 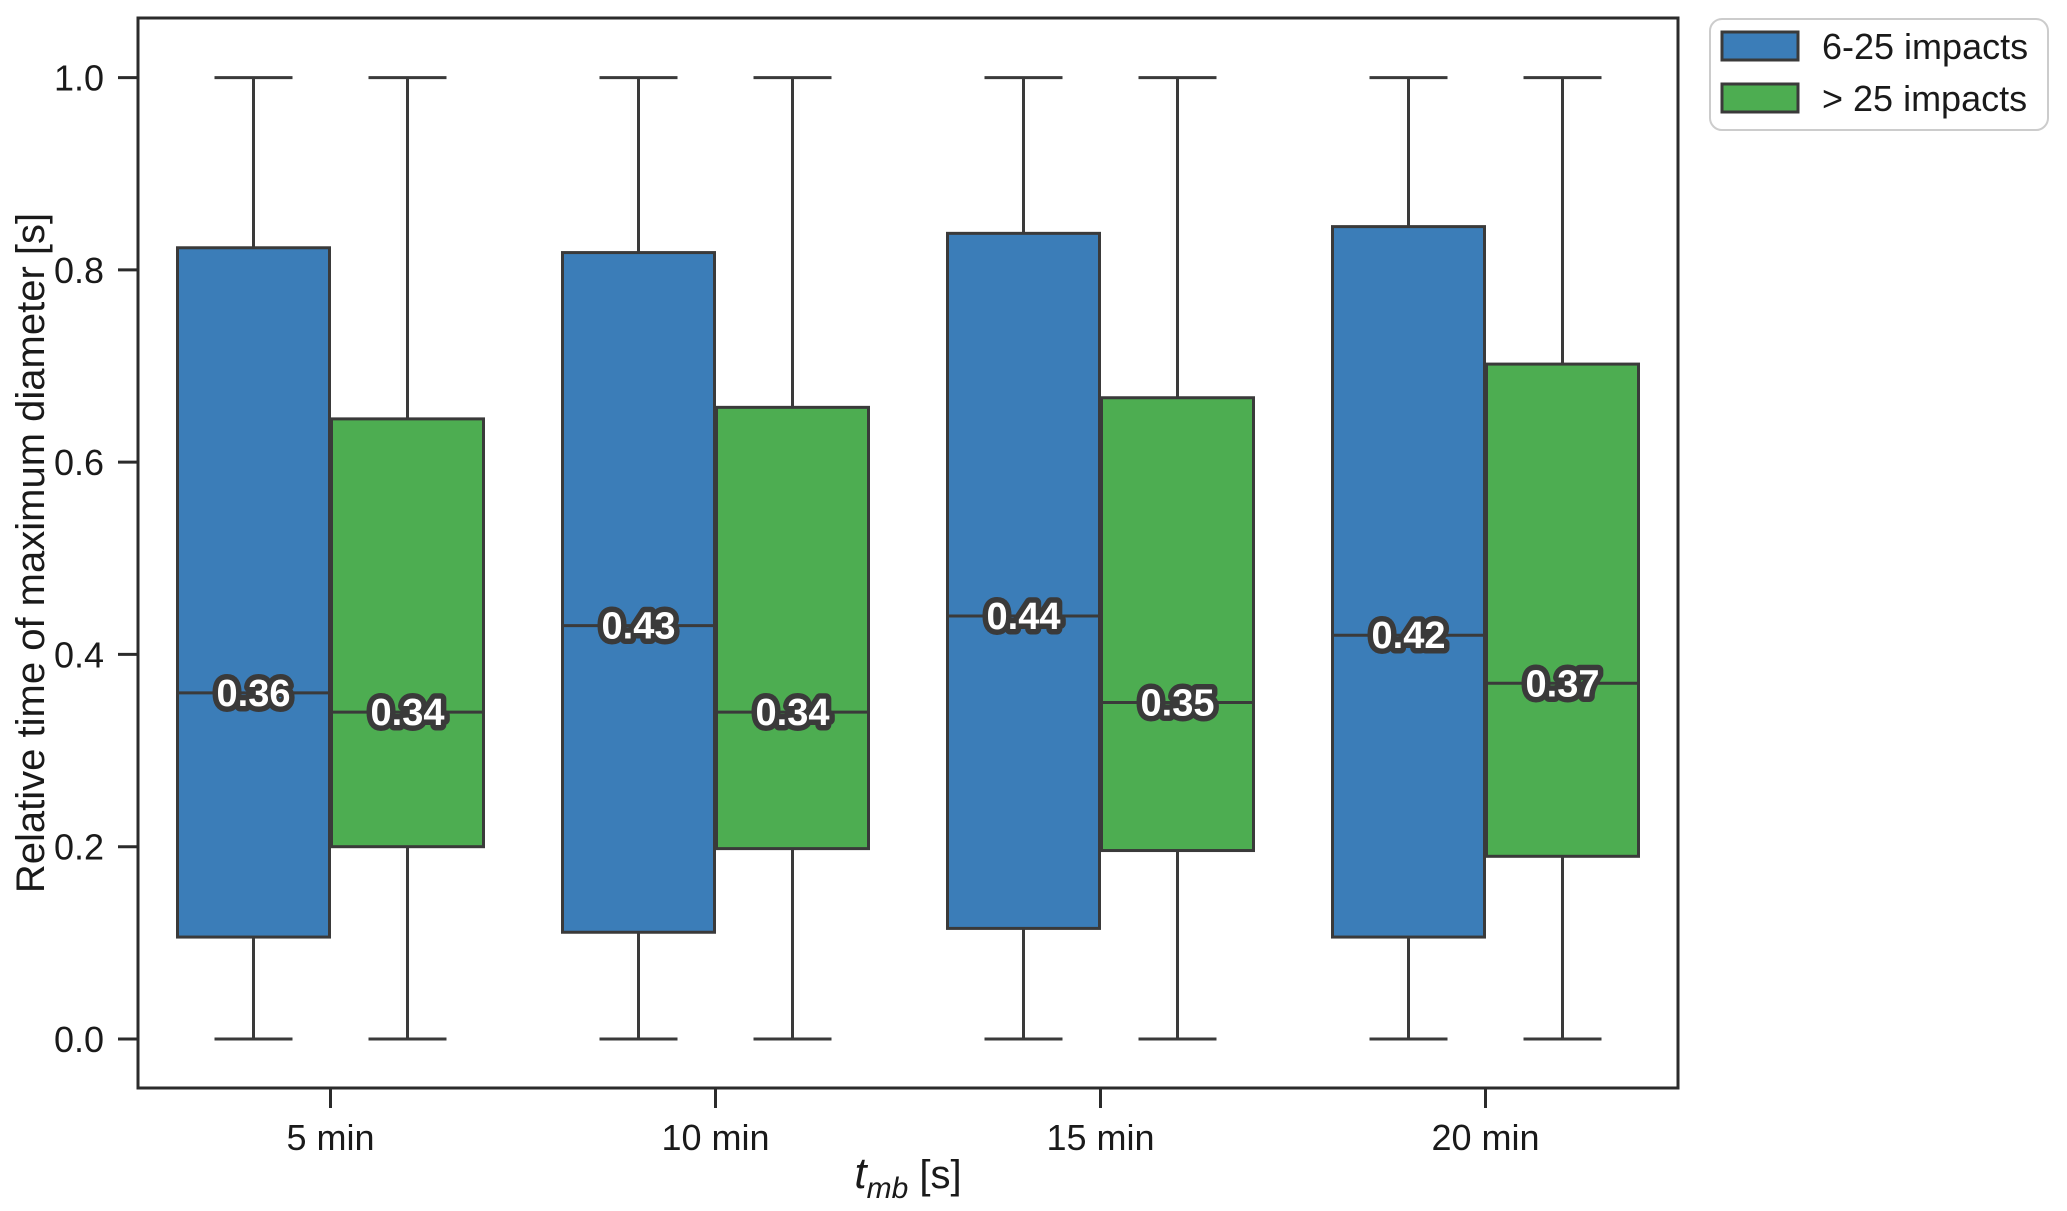 I want to click on median-value-label: 0.43, so click(x=639, y=627).